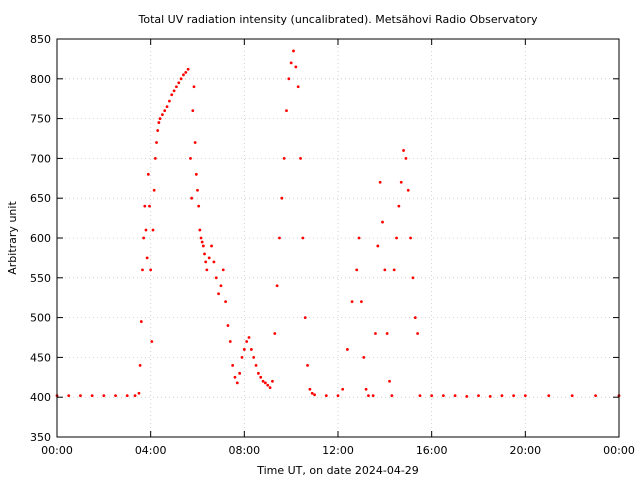 This screenshot has height=480, width=640. Describe the element at coordinates (338, 450) in the screenshot. I see `x-tick-label: 12:00` at that location.